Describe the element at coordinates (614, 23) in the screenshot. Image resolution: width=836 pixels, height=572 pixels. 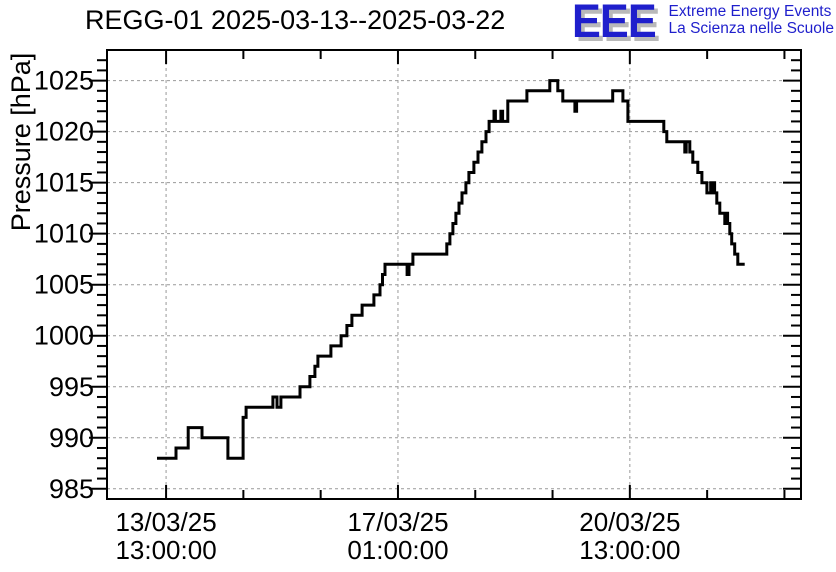
I see `eee-logo-letters: EEE` at that location.